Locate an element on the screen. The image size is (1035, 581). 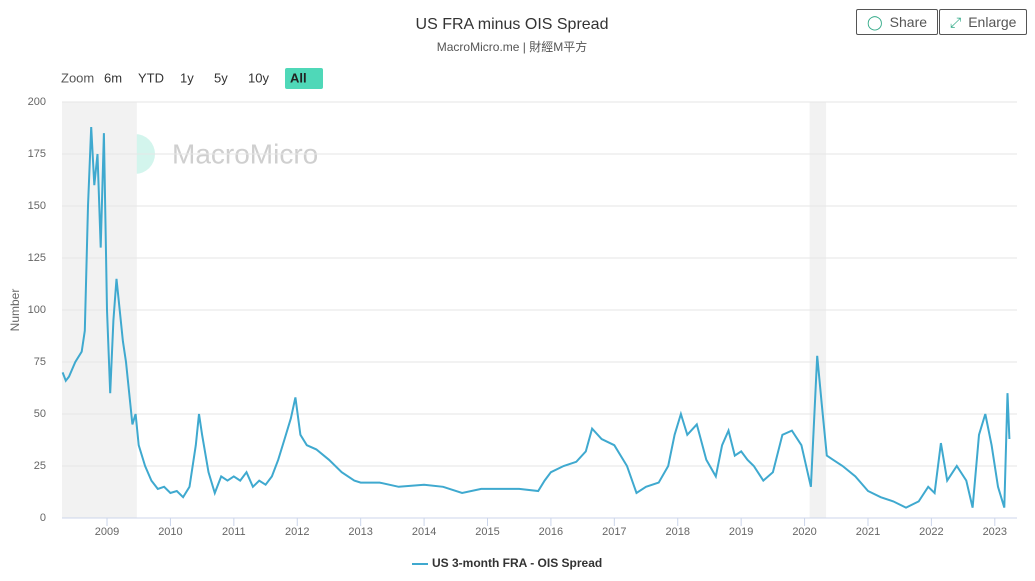
legend-label: US 3-month FRA - OIS Spread is located at coordinates (517, 563).